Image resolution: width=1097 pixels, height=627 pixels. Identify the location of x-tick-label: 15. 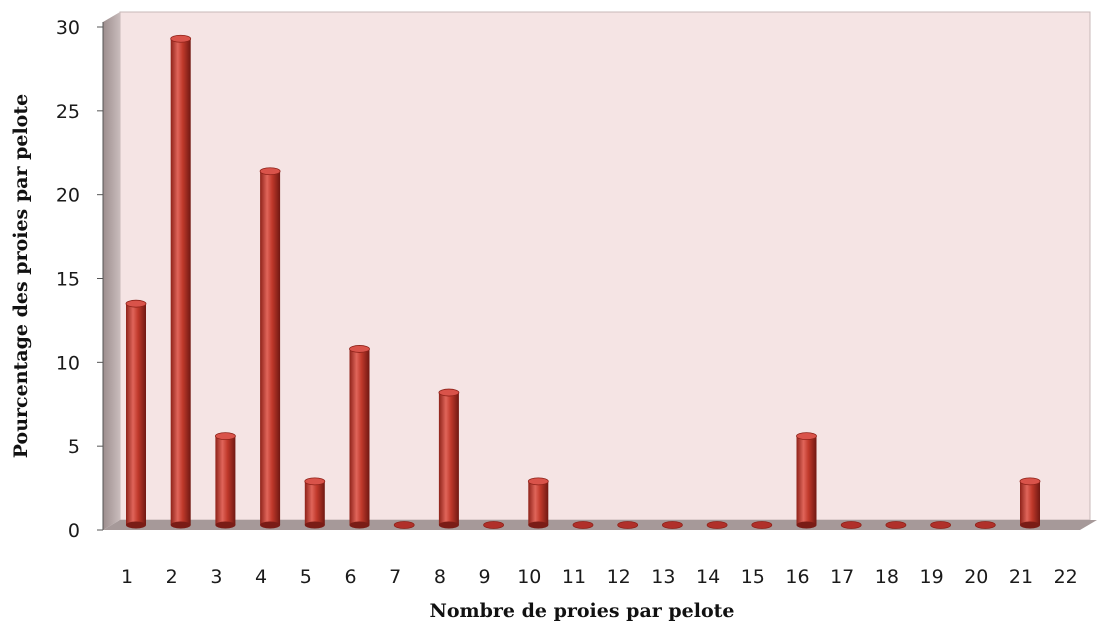
(753, 577).